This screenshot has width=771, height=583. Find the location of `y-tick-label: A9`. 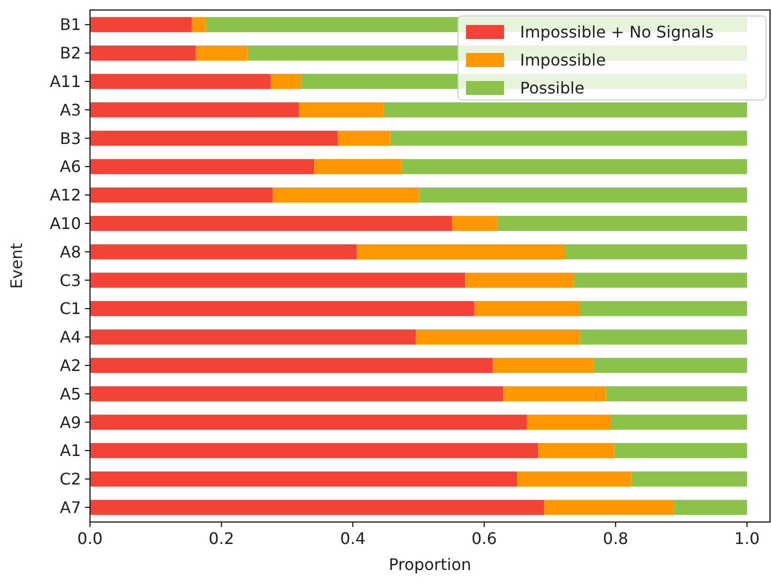

y-tick-label: A9 is located at coordinates (70, 422).